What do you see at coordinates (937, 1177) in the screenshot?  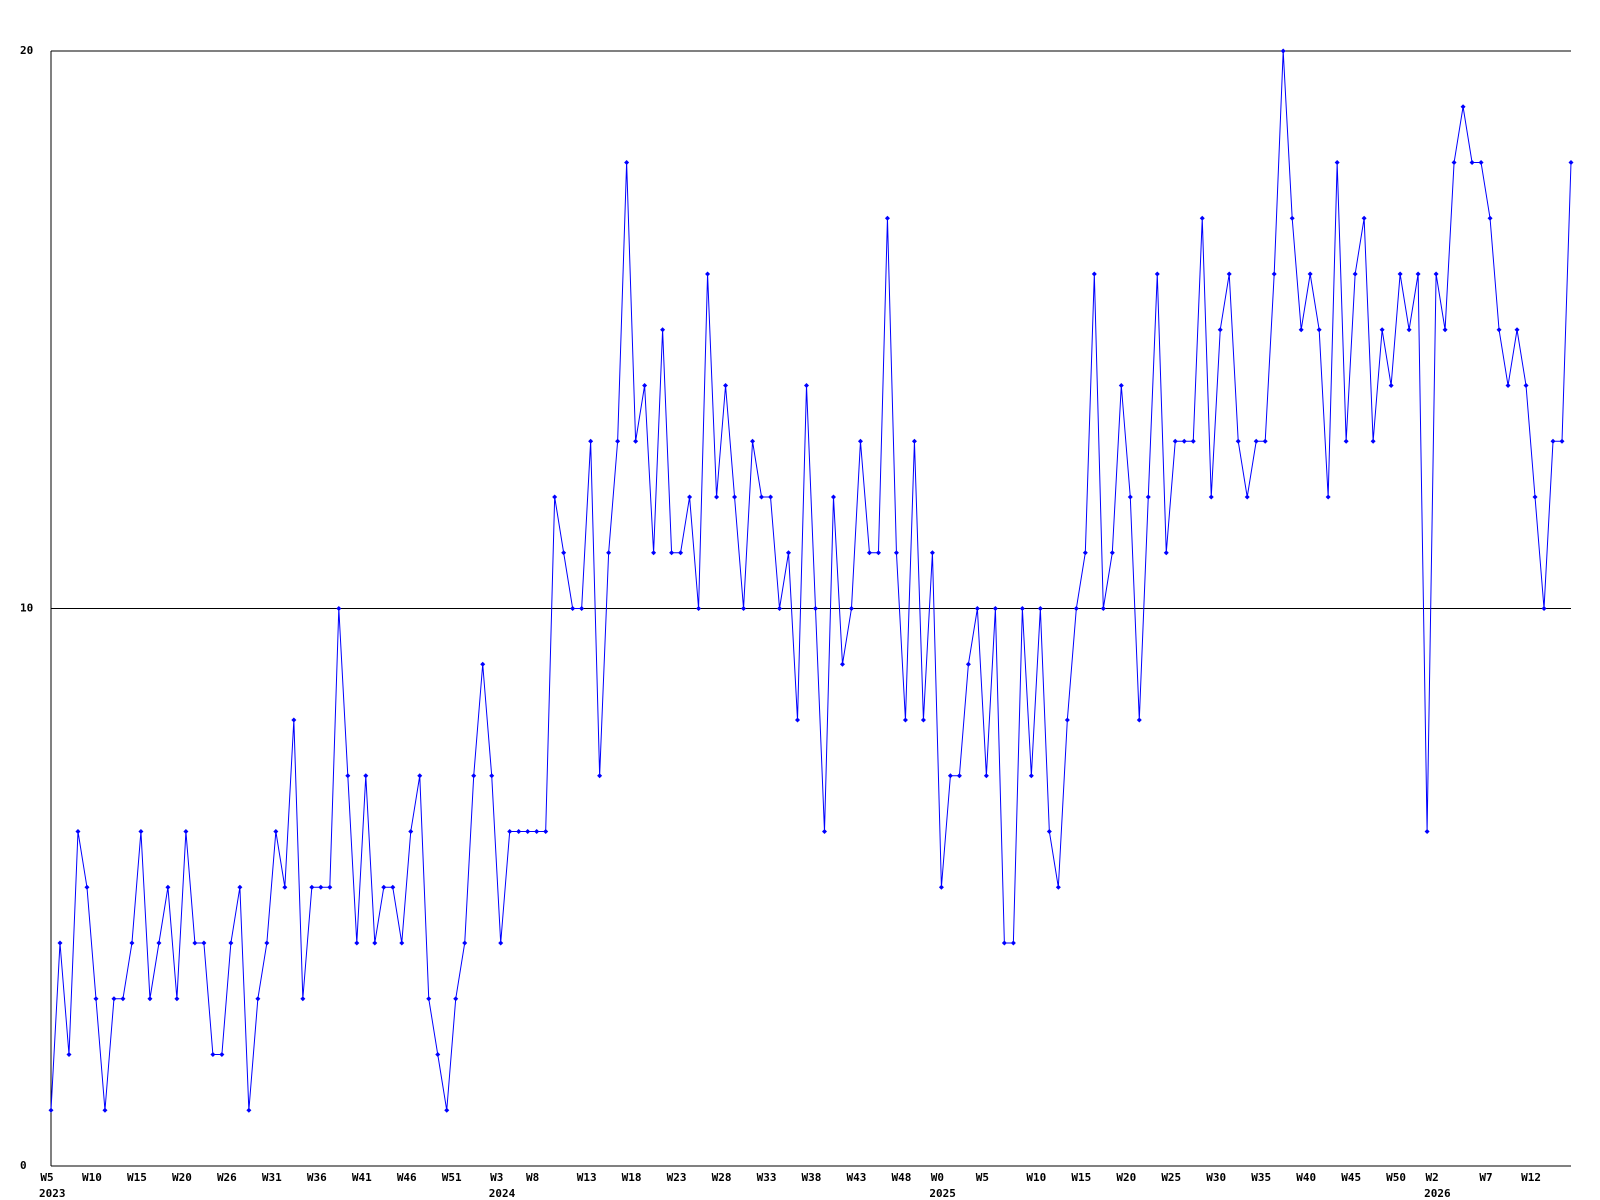 I see `x-tick-label: W0` at bounding box center [937, 1177].